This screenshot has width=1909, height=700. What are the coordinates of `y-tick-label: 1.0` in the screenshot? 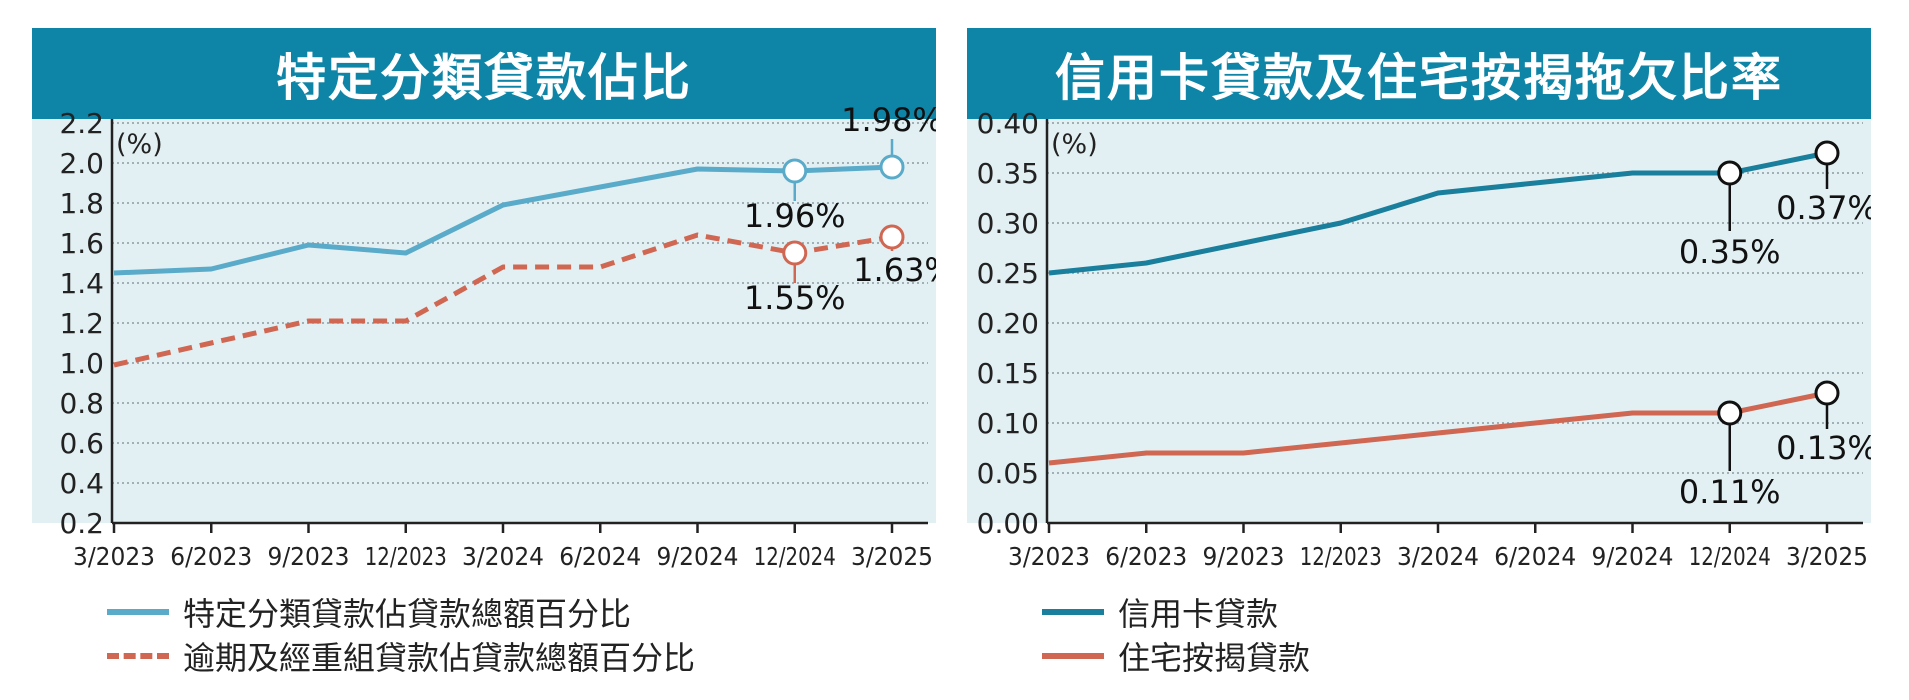 It's located at (81, 363).